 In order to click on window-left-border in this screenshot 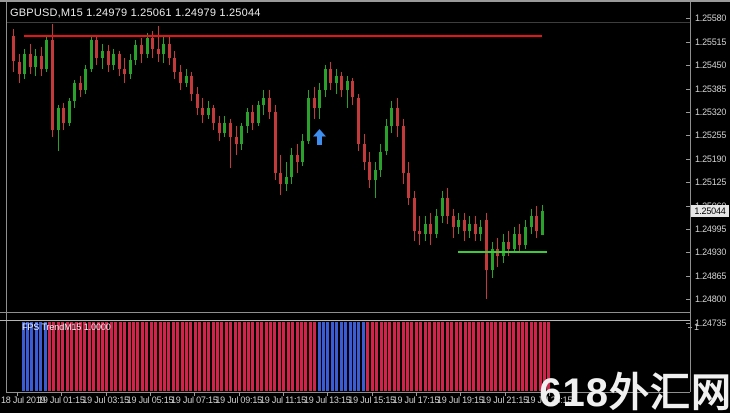, I will do `click(6, 197)`.